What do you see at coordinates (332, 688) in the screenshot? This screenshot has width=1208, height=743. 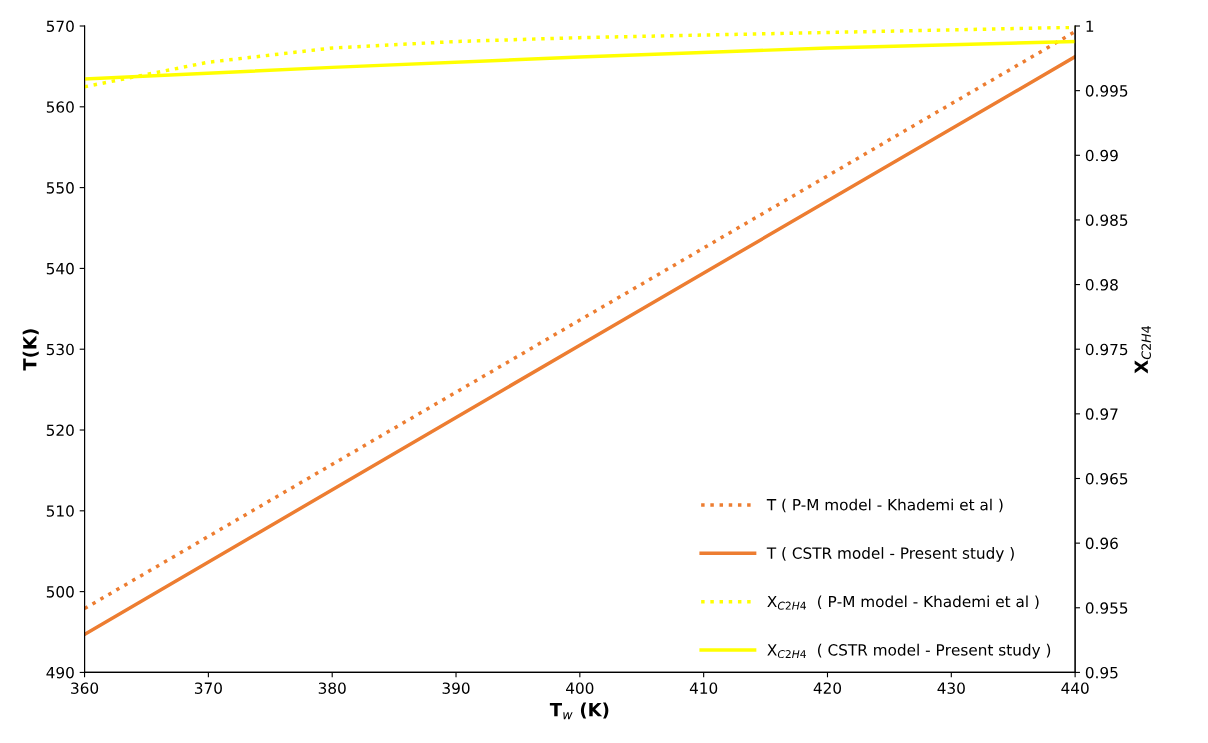 I see `x-tick-label: 380` at bounding box center [332, 688].